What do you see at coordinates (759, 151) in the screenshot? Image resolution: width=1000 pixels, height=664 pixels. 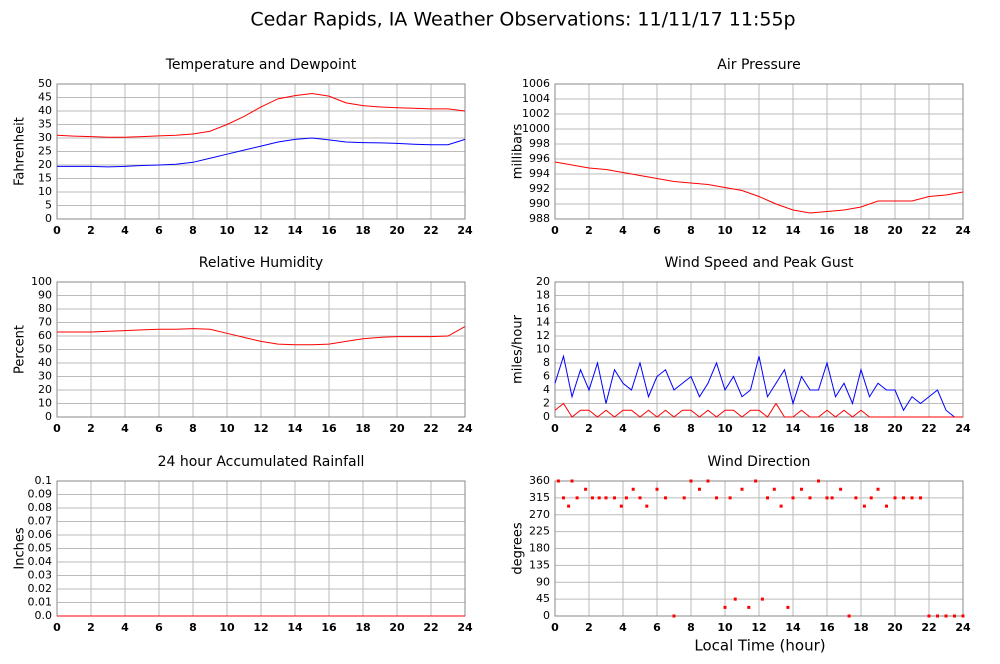 I see `plot-border` at bounding box center [759, 151].